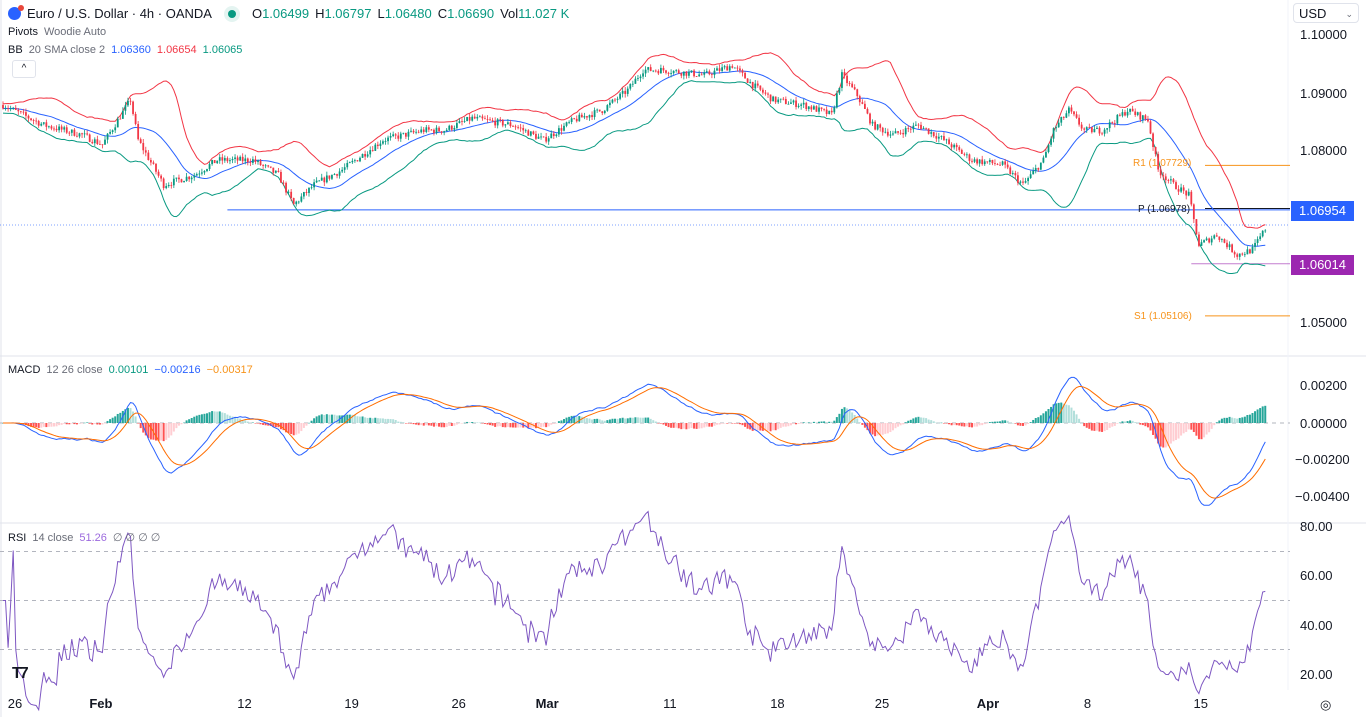  Describe the element at coordinates (1322, 459) in the screenshot. I see `macd-tick: −0.00200` at that location.